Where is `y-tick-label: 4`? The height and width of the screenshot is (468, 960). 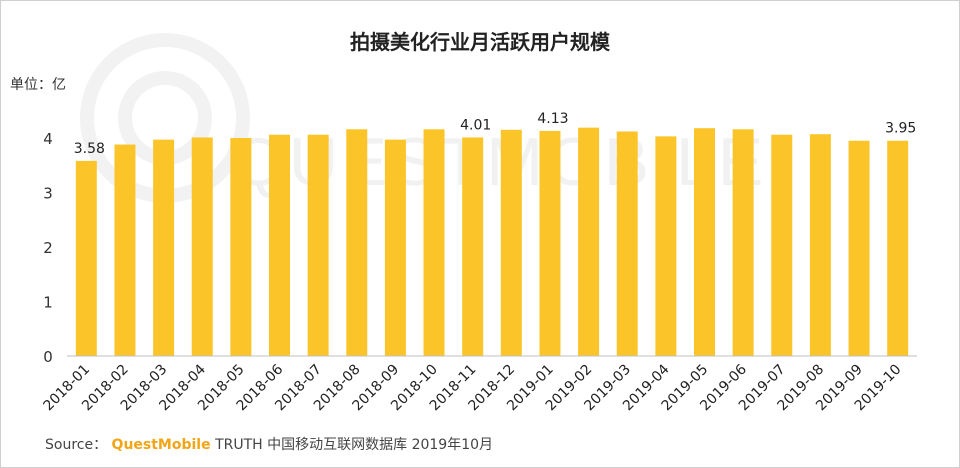 y-tick-label: 4 is located at coordinates (48, 139).